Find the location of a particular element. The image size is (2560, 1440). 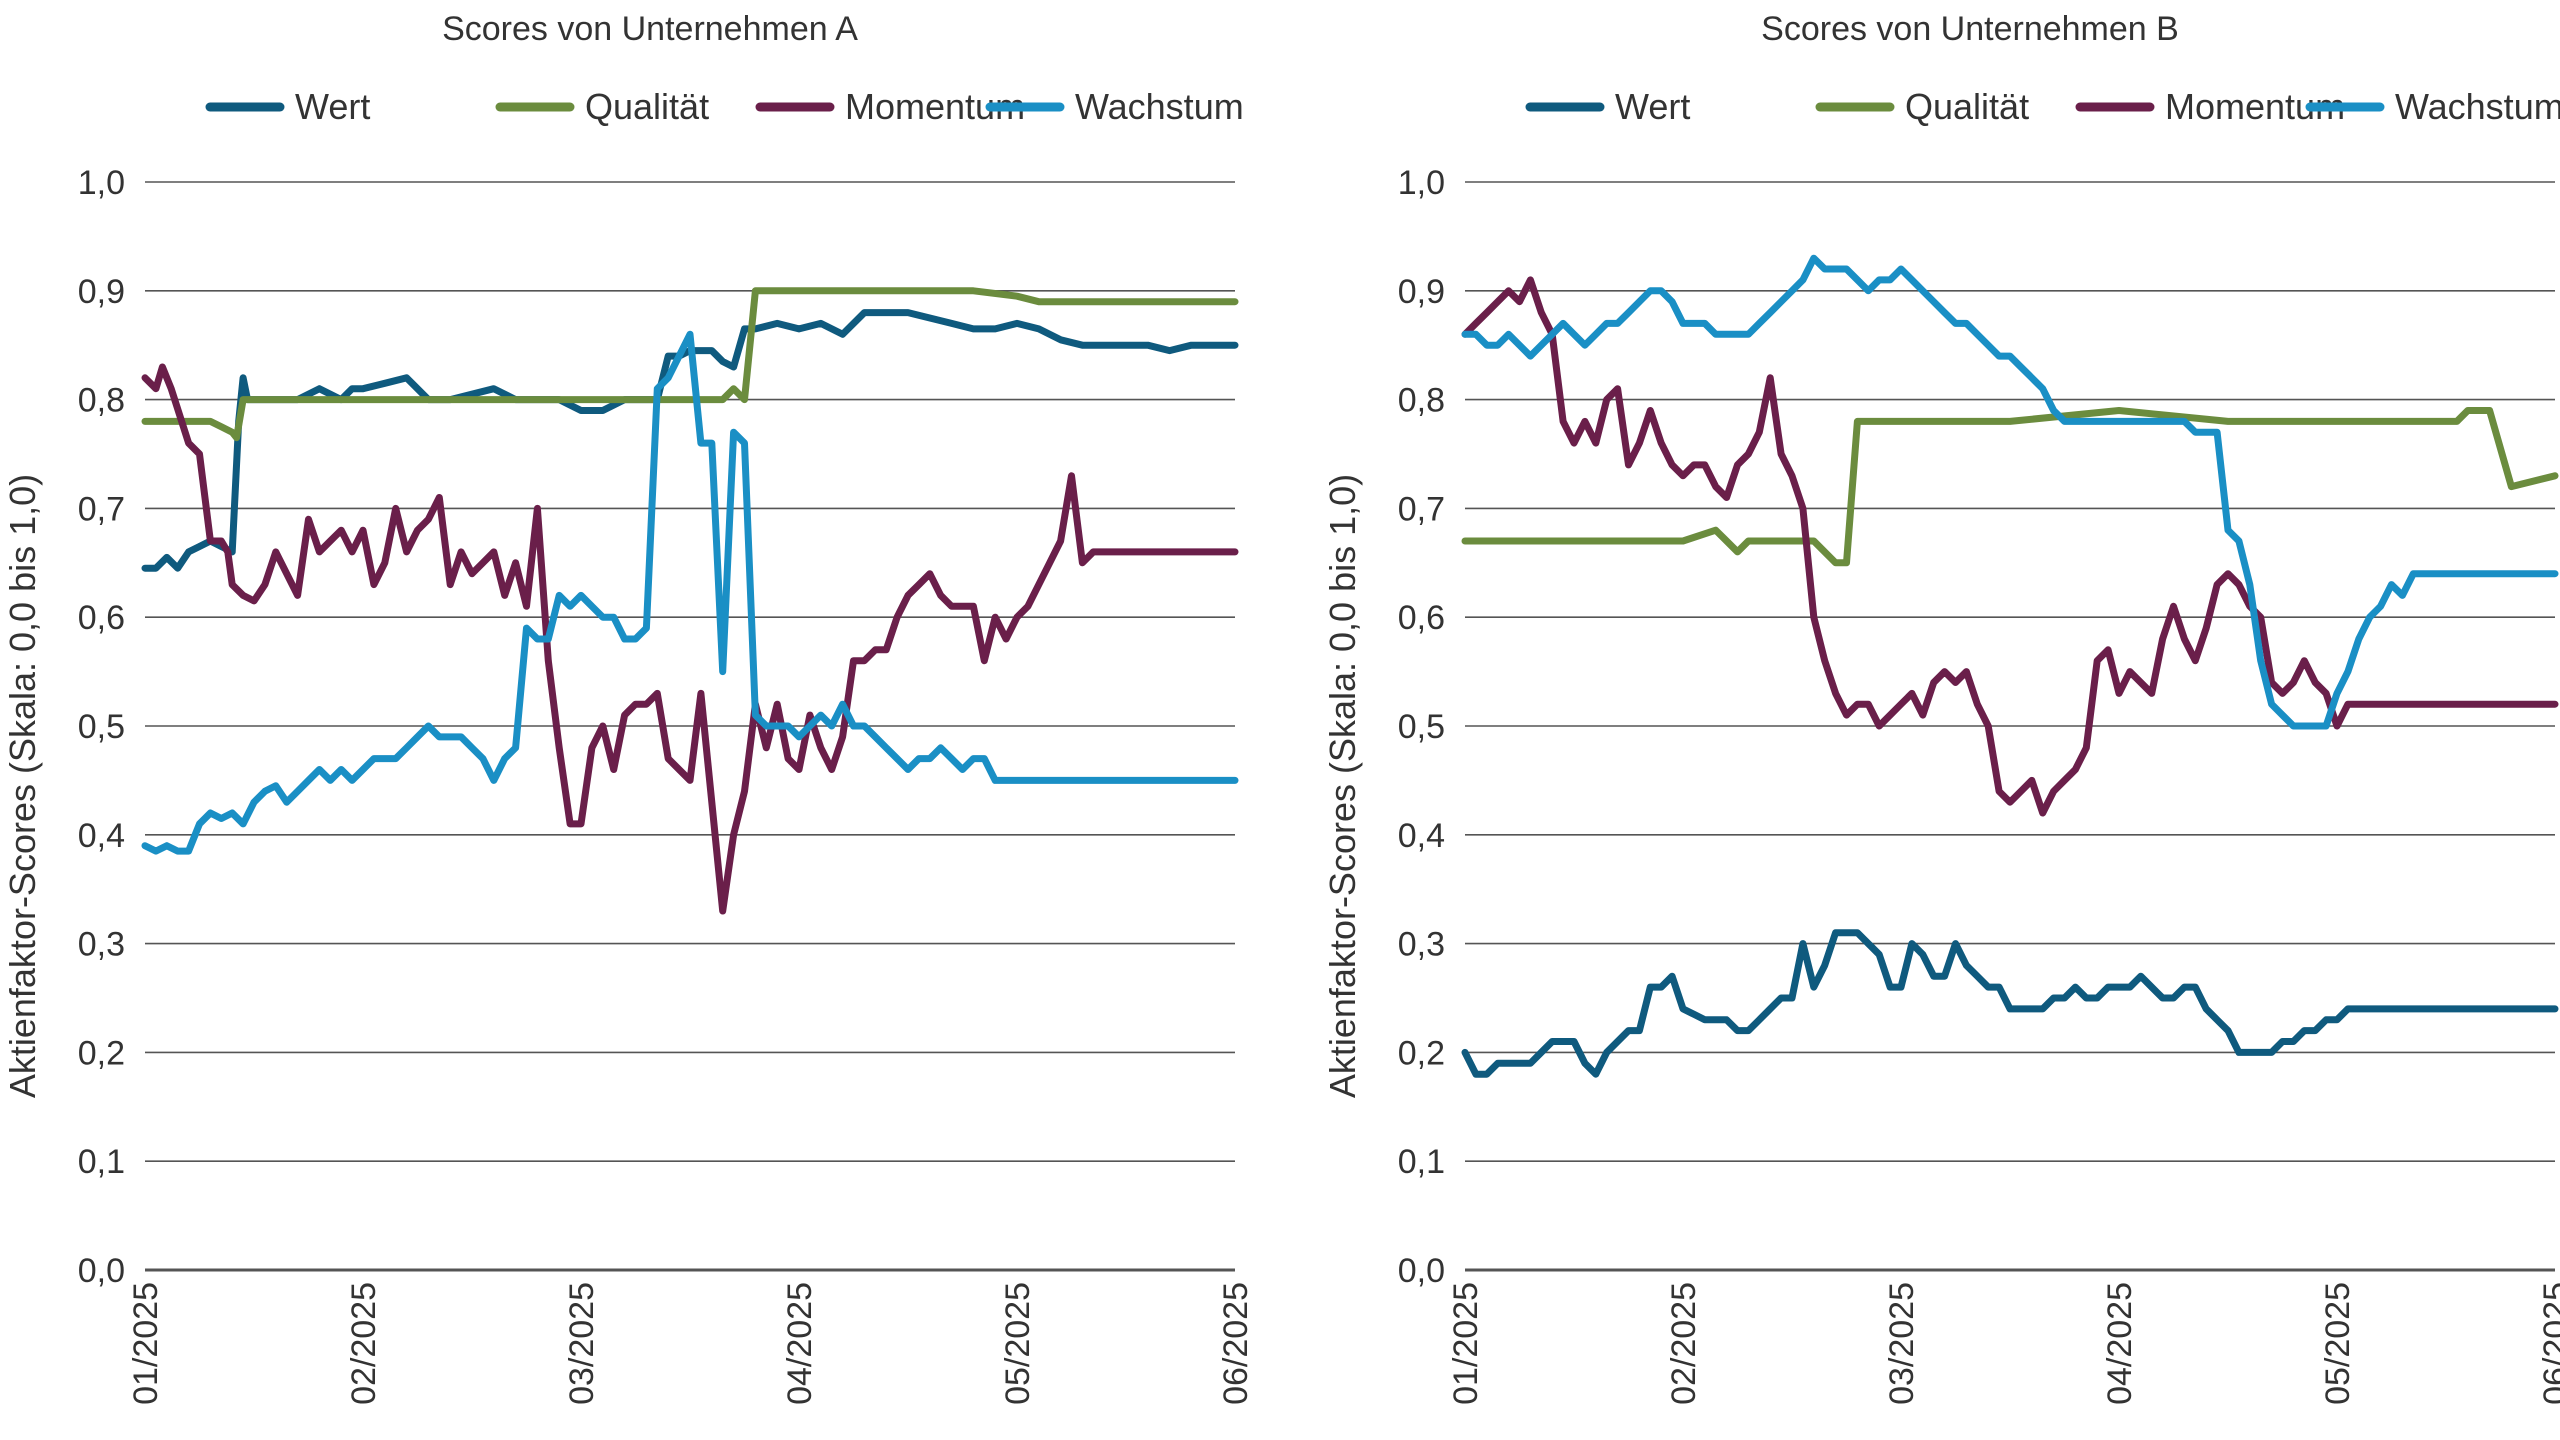

chart-title: Scores von Unternehmen A is located at coordinates (650, 29).